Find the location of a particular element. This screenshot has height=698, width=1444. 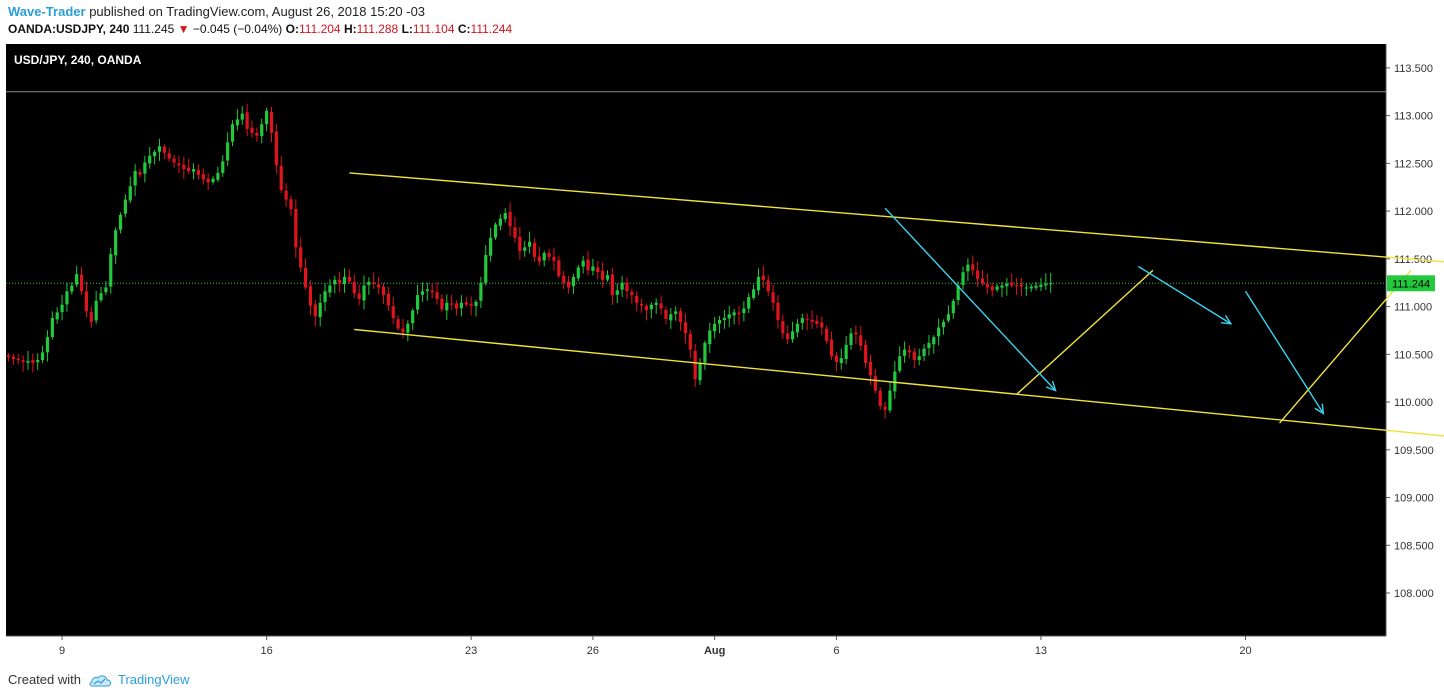

x-tick-label: 13 is located at coordinates (1041, 651).